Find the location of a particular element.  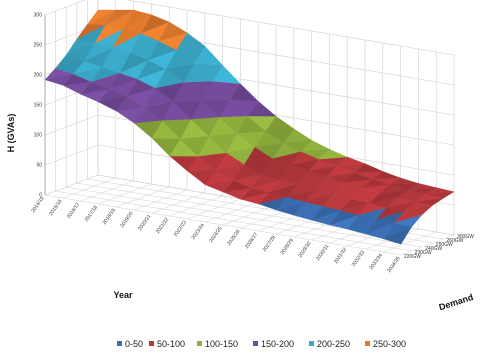

year-tick-label: 2026/27 is located at coordinates (251, 241).